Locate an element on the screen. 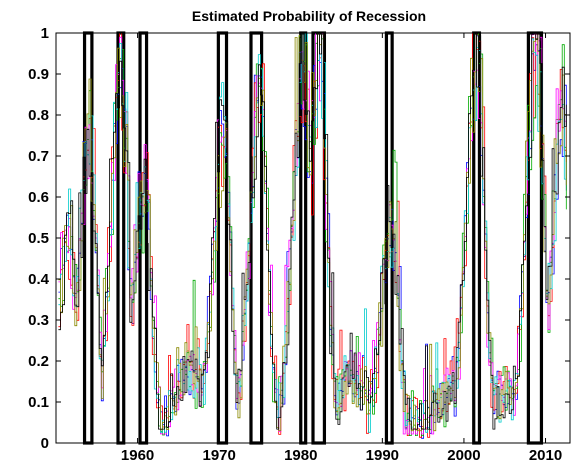  y-tick-label: 0.7 is located at coordinates (38, 156).